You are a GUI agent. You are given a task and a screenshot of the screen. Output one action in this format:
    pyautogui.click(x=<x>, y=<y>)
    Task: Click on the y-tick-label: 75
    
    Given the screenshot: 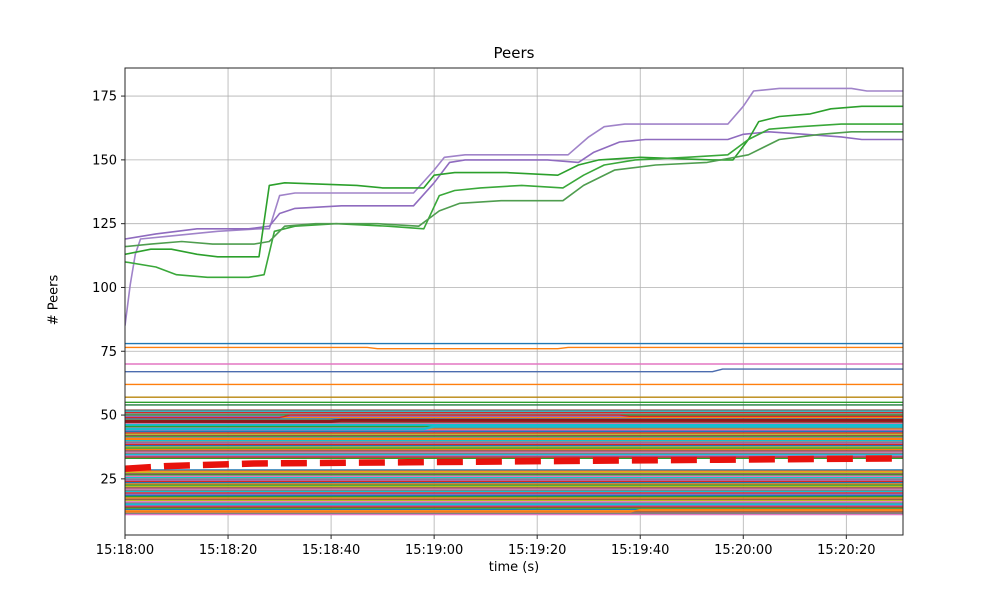 What is the action you would take?
    pyautogui.click(x=108, y=352)
    